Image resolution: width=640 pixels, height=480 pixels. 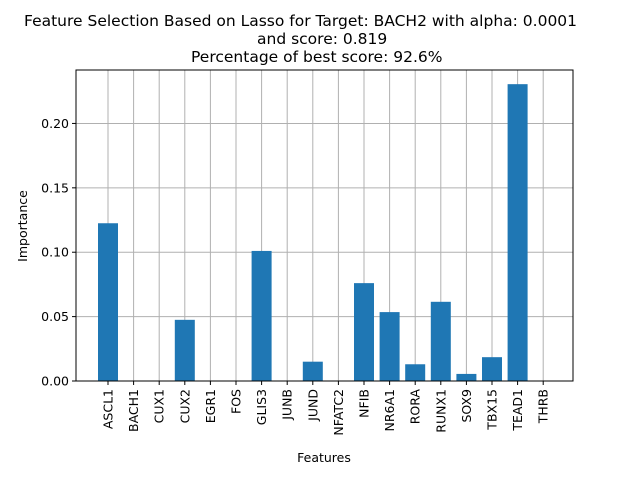 I want to click on bar-jund, so click(x=312, y=371).